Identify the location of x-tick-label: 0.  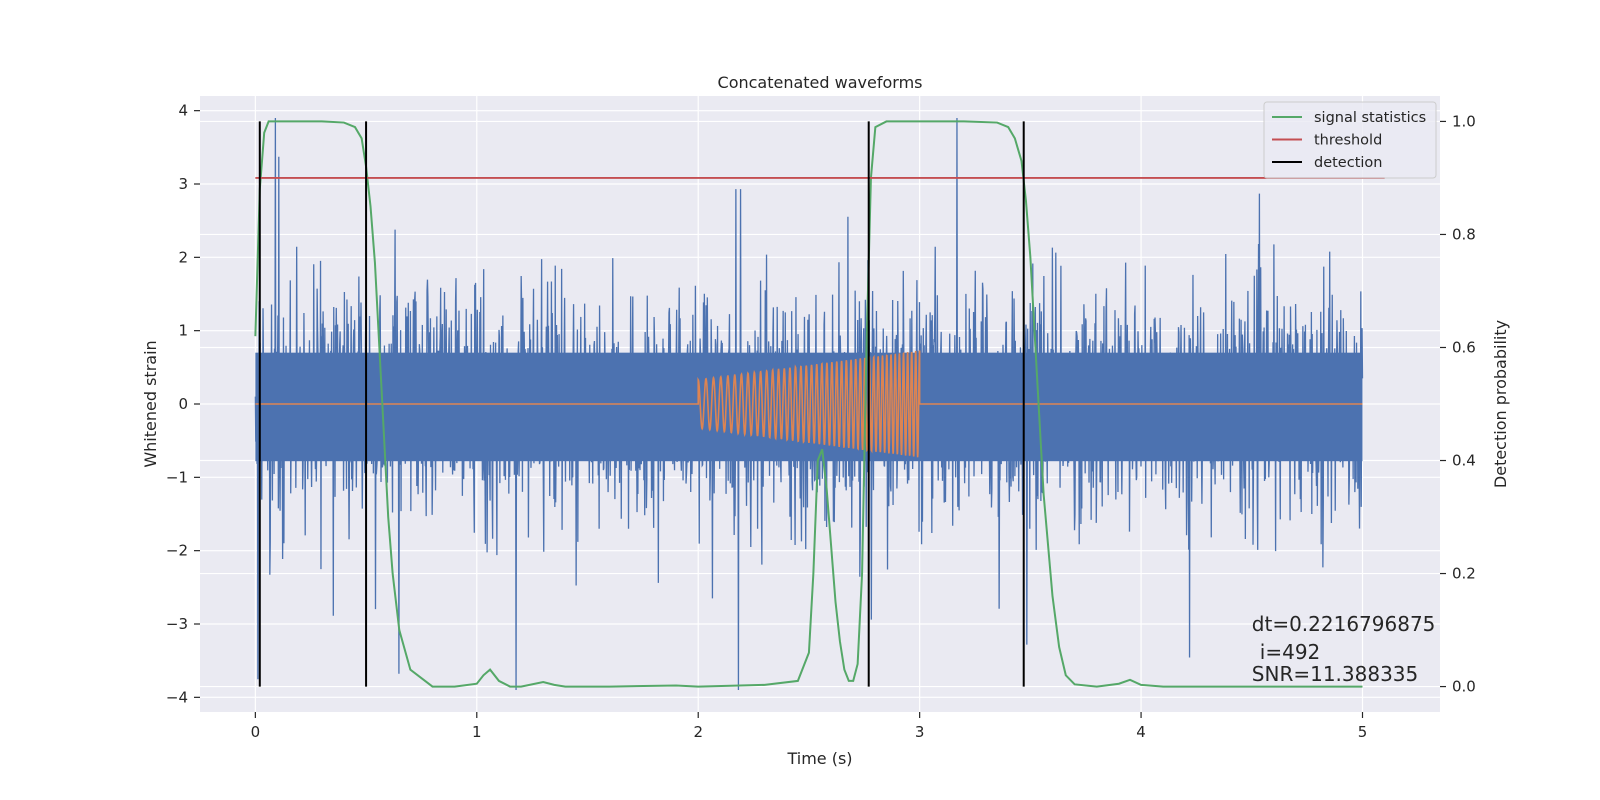
(256, 732).